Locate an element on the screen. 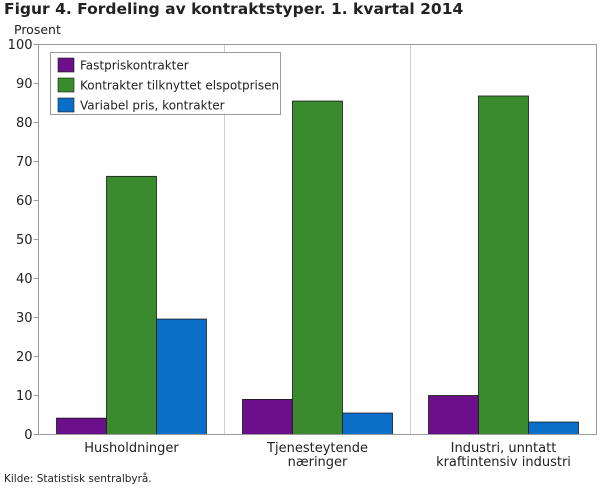 This screenshot has height=488, width=610. y-tick-label: 100 is located at coordinates (20, 45).